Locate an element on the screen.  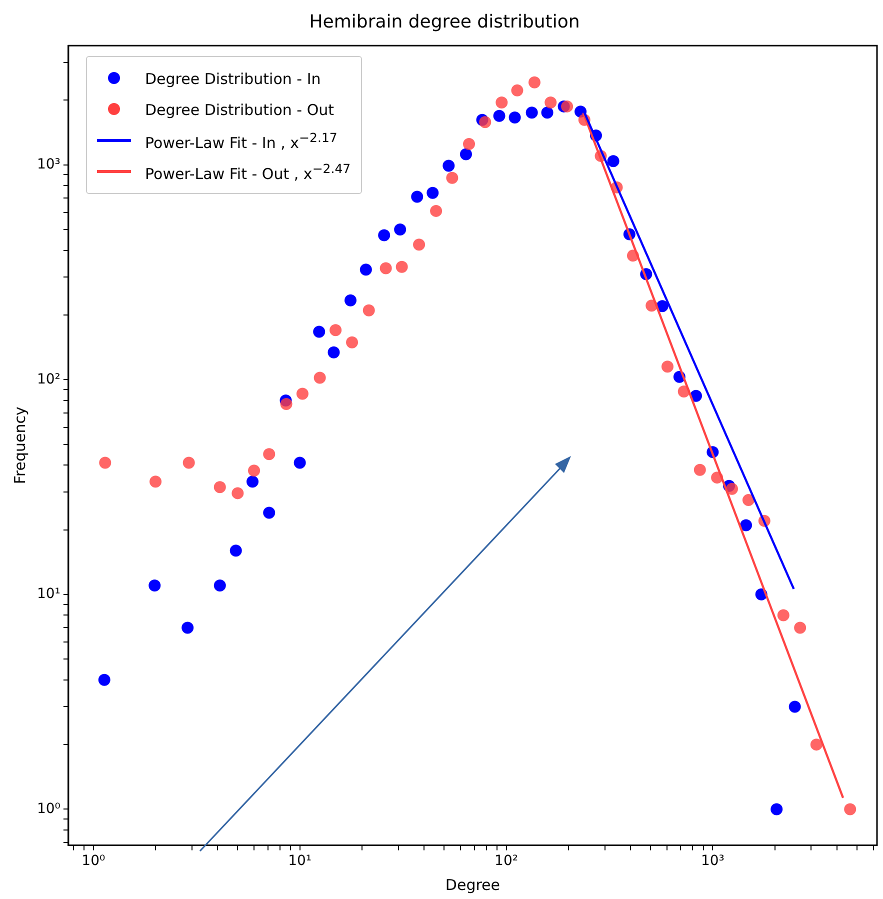
y-tick-label: 10¹ is located at coordinates (48, 594).